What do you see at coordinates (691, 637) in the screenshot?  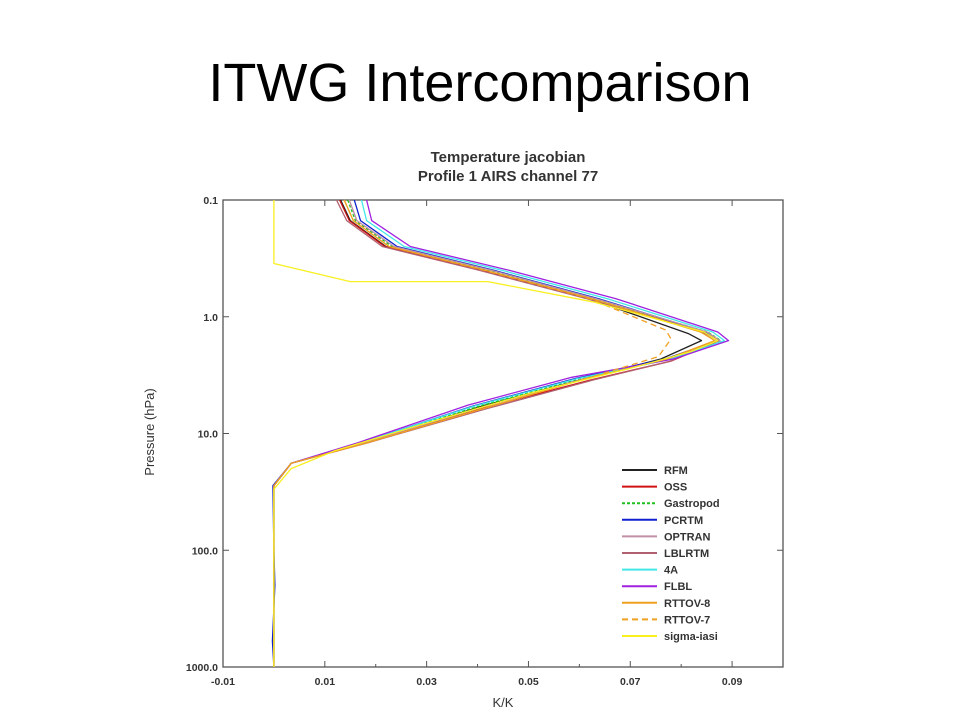 I see `legend-label: sigma-iasi` at bounding box center [691, 637].